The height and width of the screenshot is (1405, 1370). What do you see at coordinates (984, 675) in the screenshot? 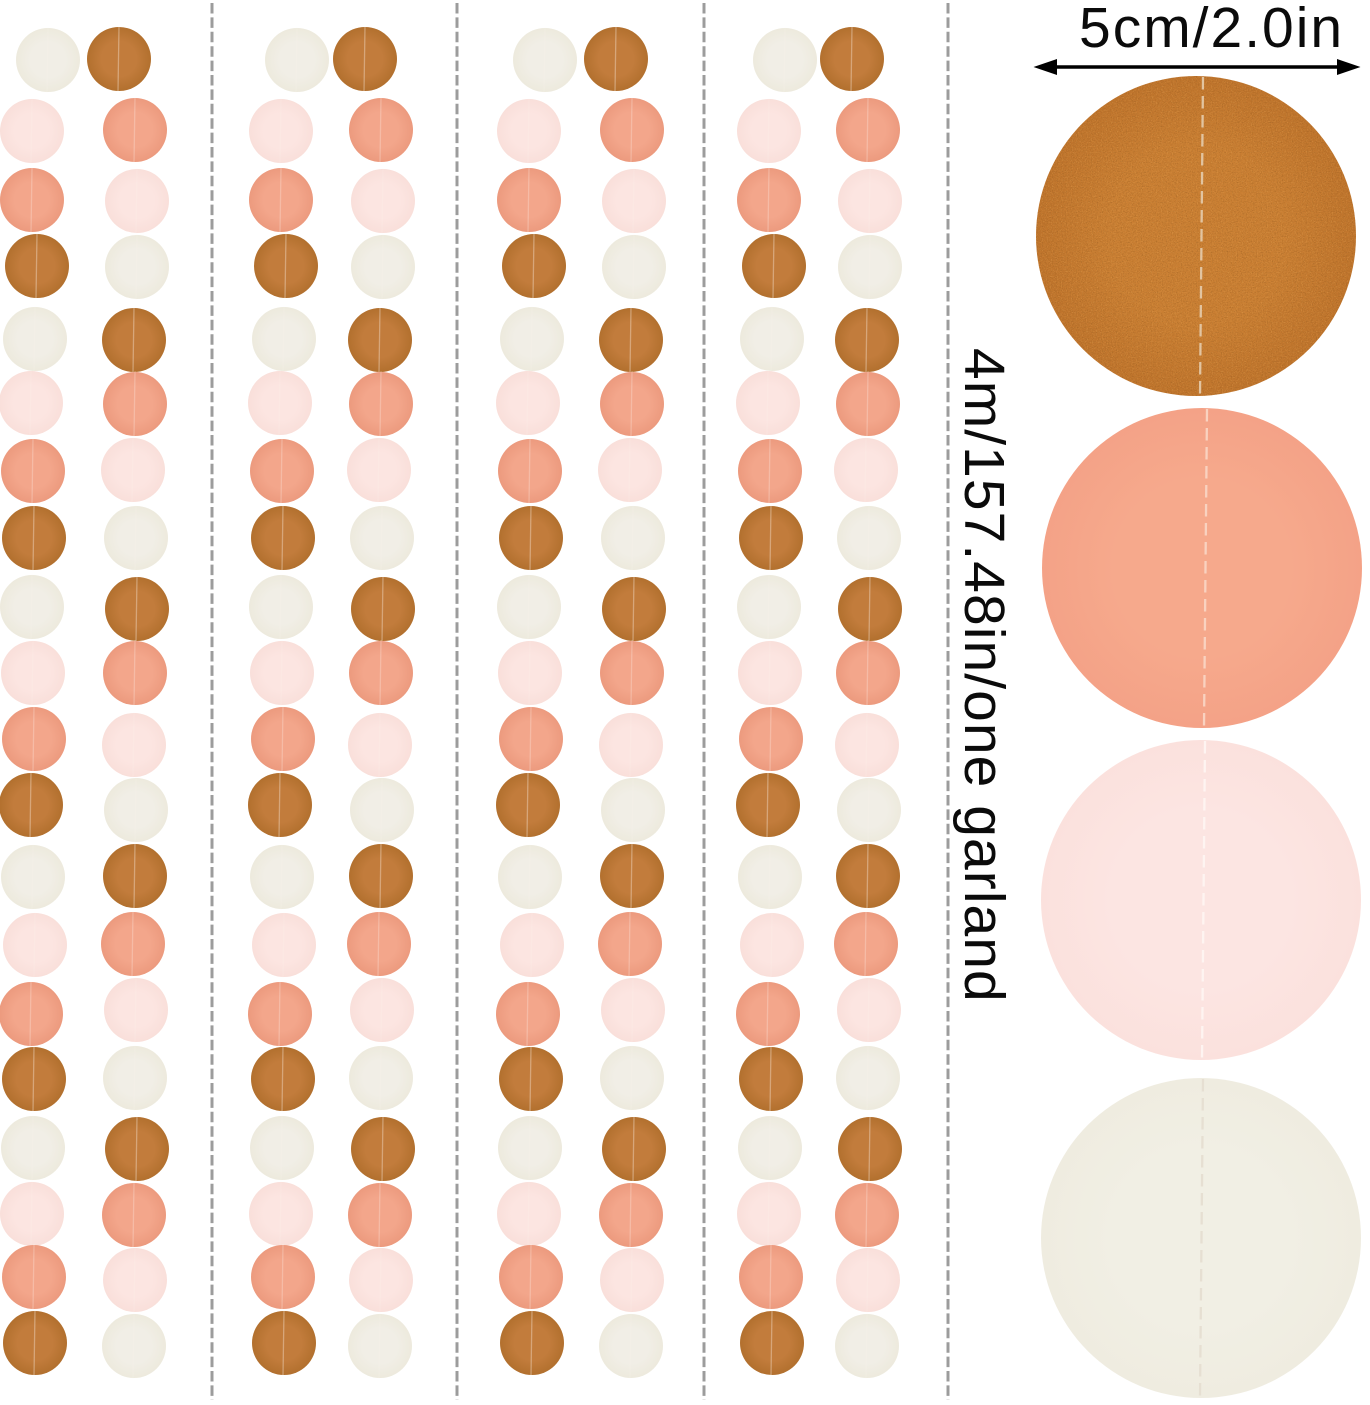
I see `svg-text: 4m/157.48in/one garland` at bounding box center [984, 675].